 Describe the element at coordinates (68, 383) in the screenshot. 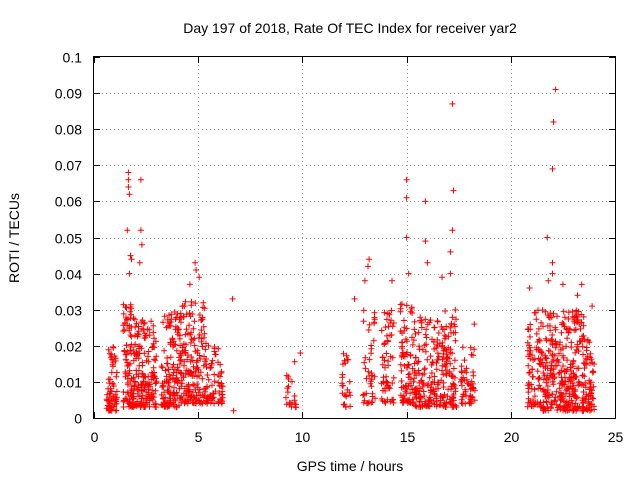

I see `y-tick-label: 0.01` at that location.